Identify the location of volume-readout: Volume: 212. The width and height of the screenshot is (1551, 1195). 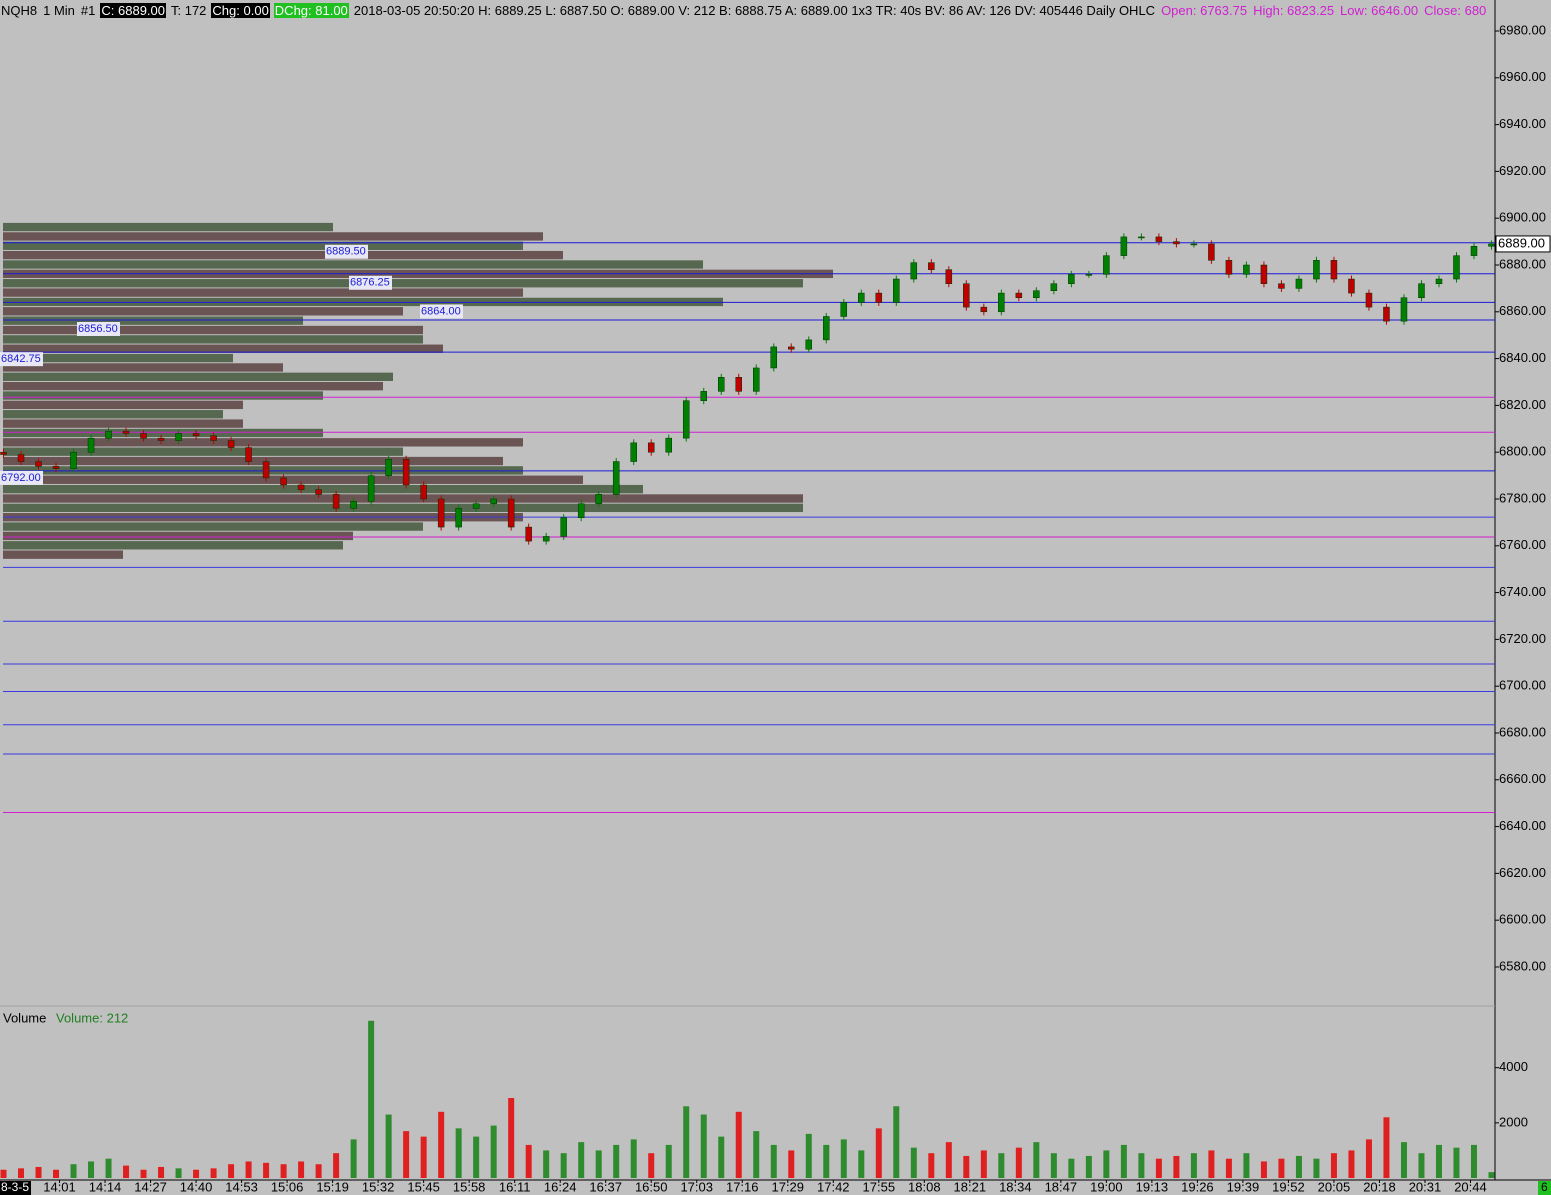
(92, 1017).